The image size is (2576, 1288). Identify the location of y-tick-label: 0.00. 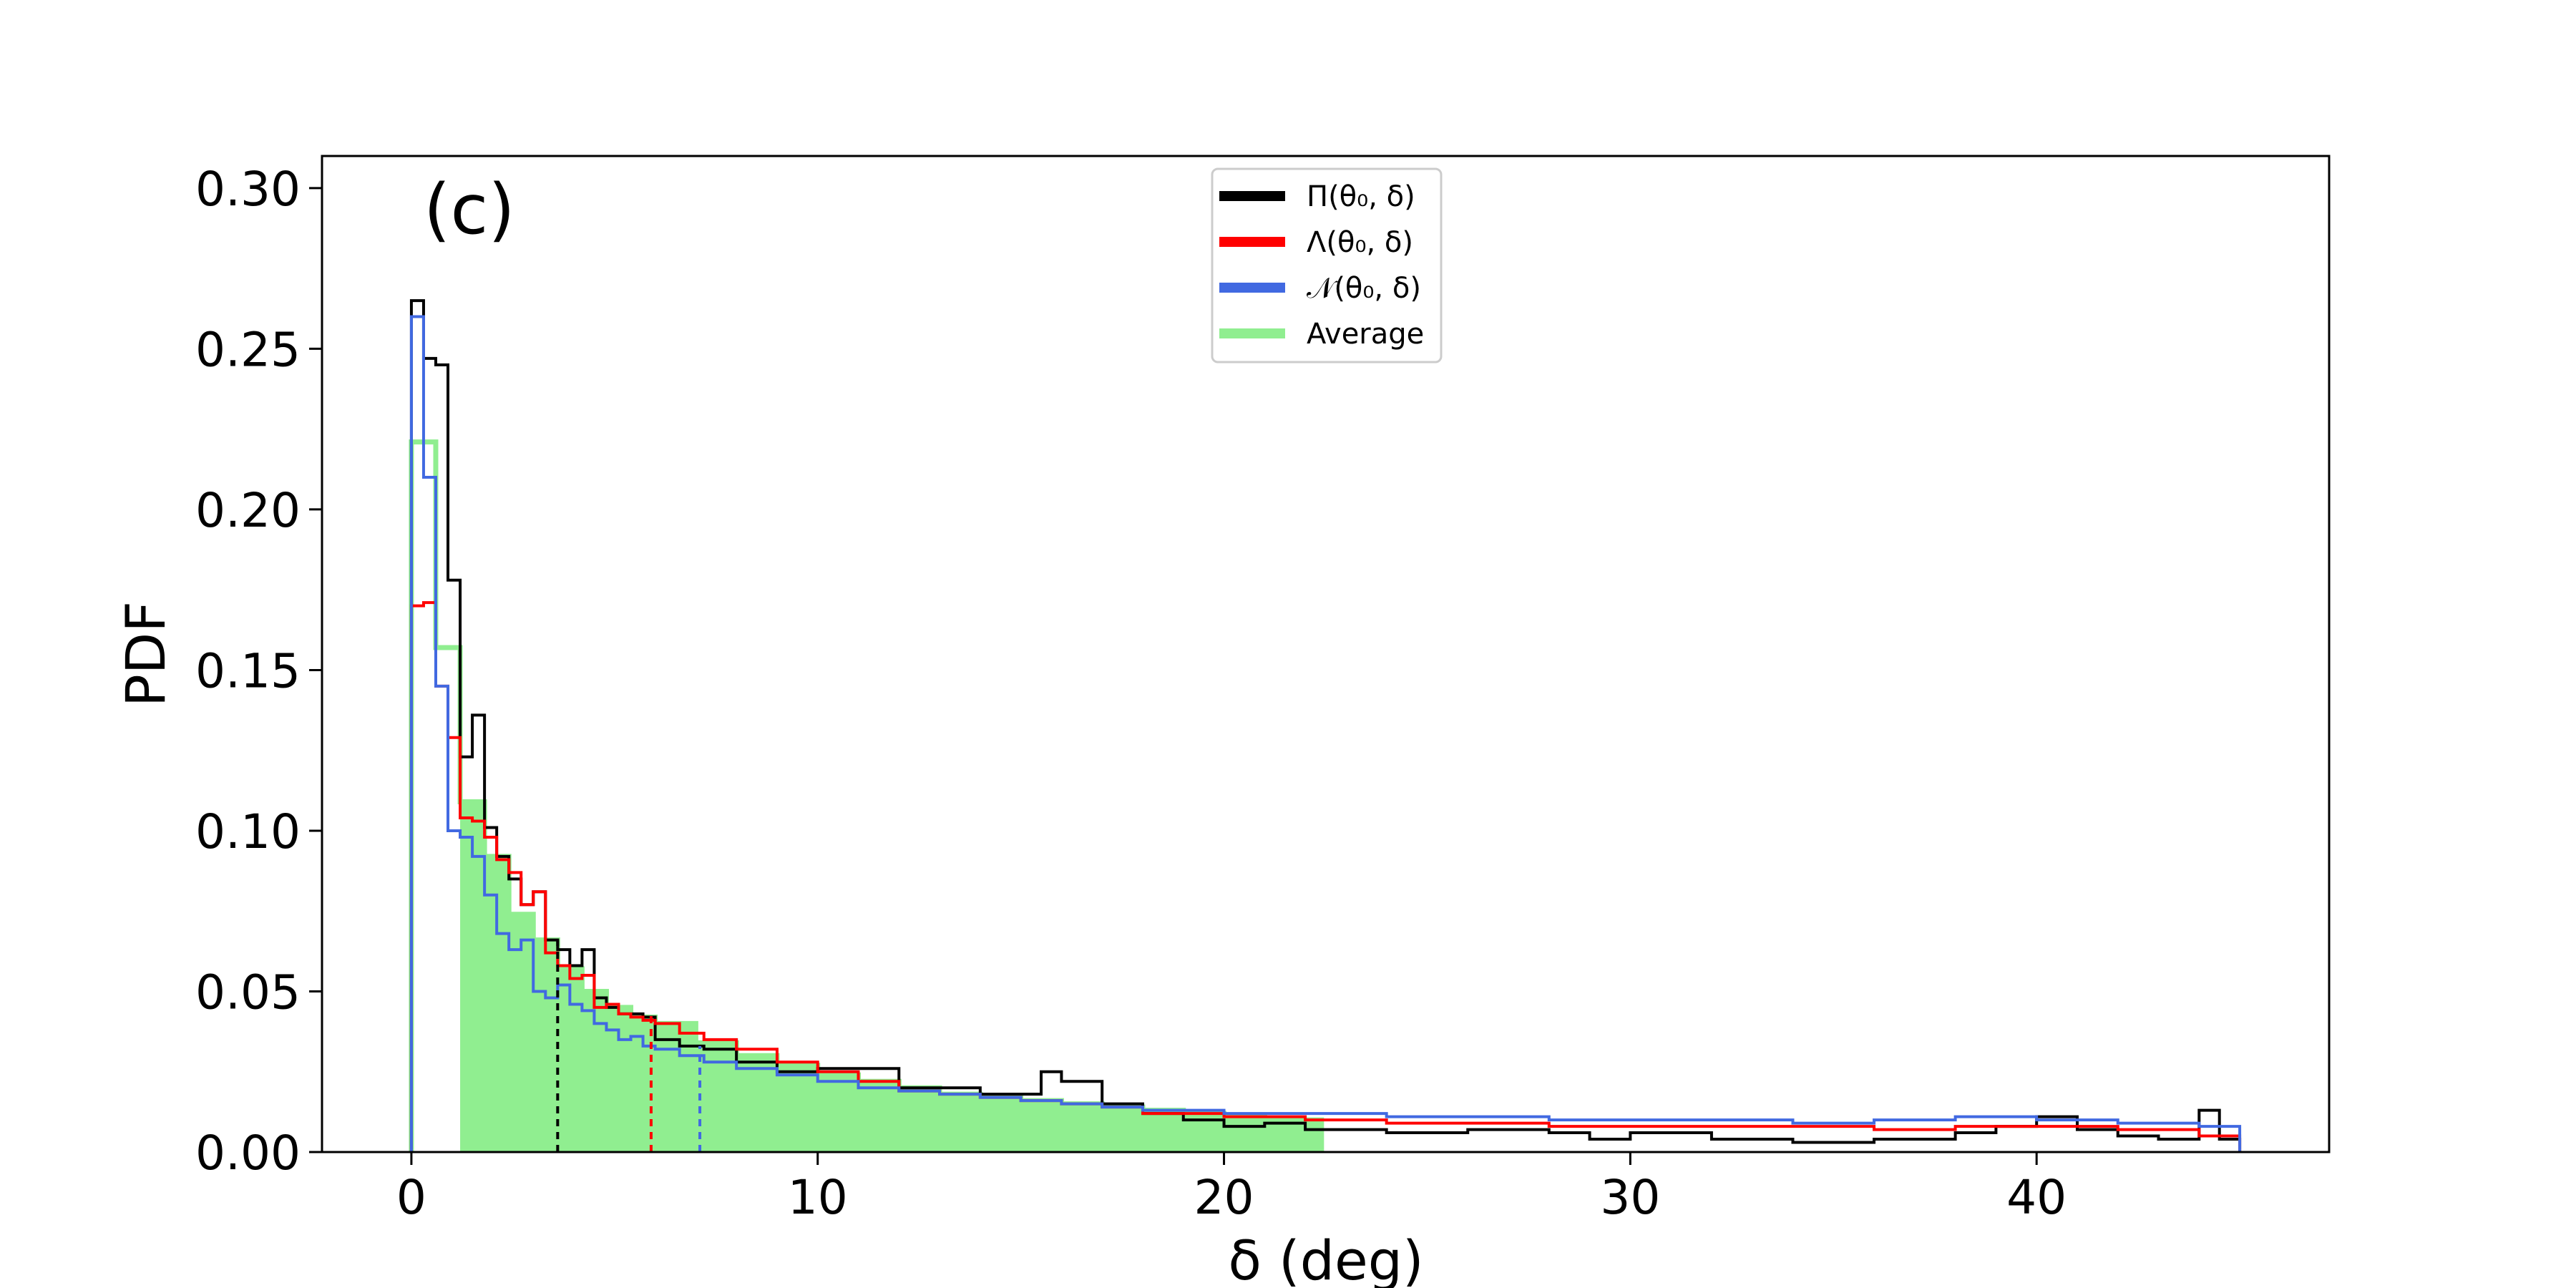
(248, 1153).